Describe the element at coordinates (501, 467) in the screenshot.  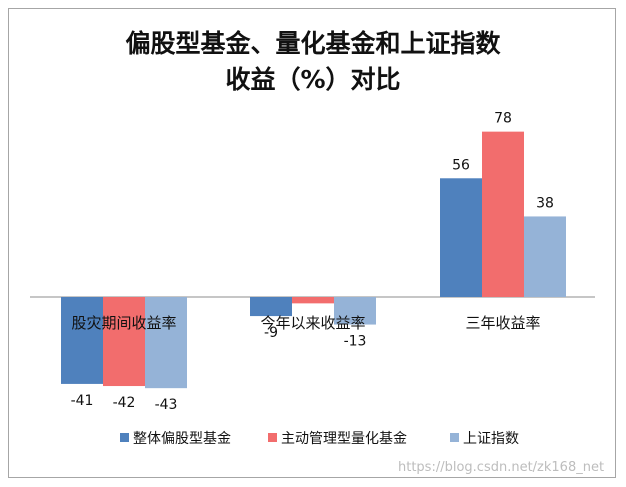
I see `watermark-text: https://blog.csdn.net/zk168_net` at that location.